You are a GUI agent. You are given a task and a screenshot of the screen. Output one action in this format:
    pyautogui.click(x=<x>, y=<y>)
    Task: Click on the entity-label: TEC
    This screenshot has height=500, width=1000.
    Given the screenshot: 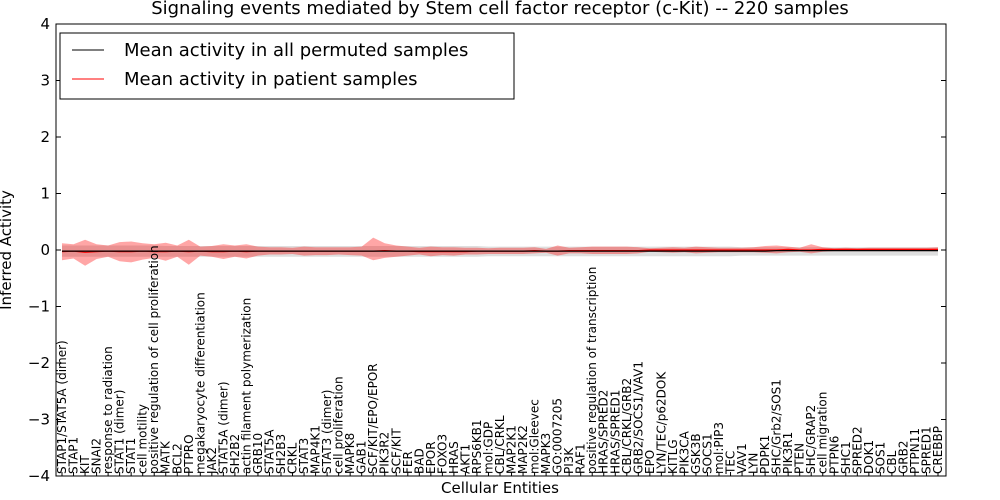 What is the action you would take?
    pyautogui.click(x=731, y=463)
    